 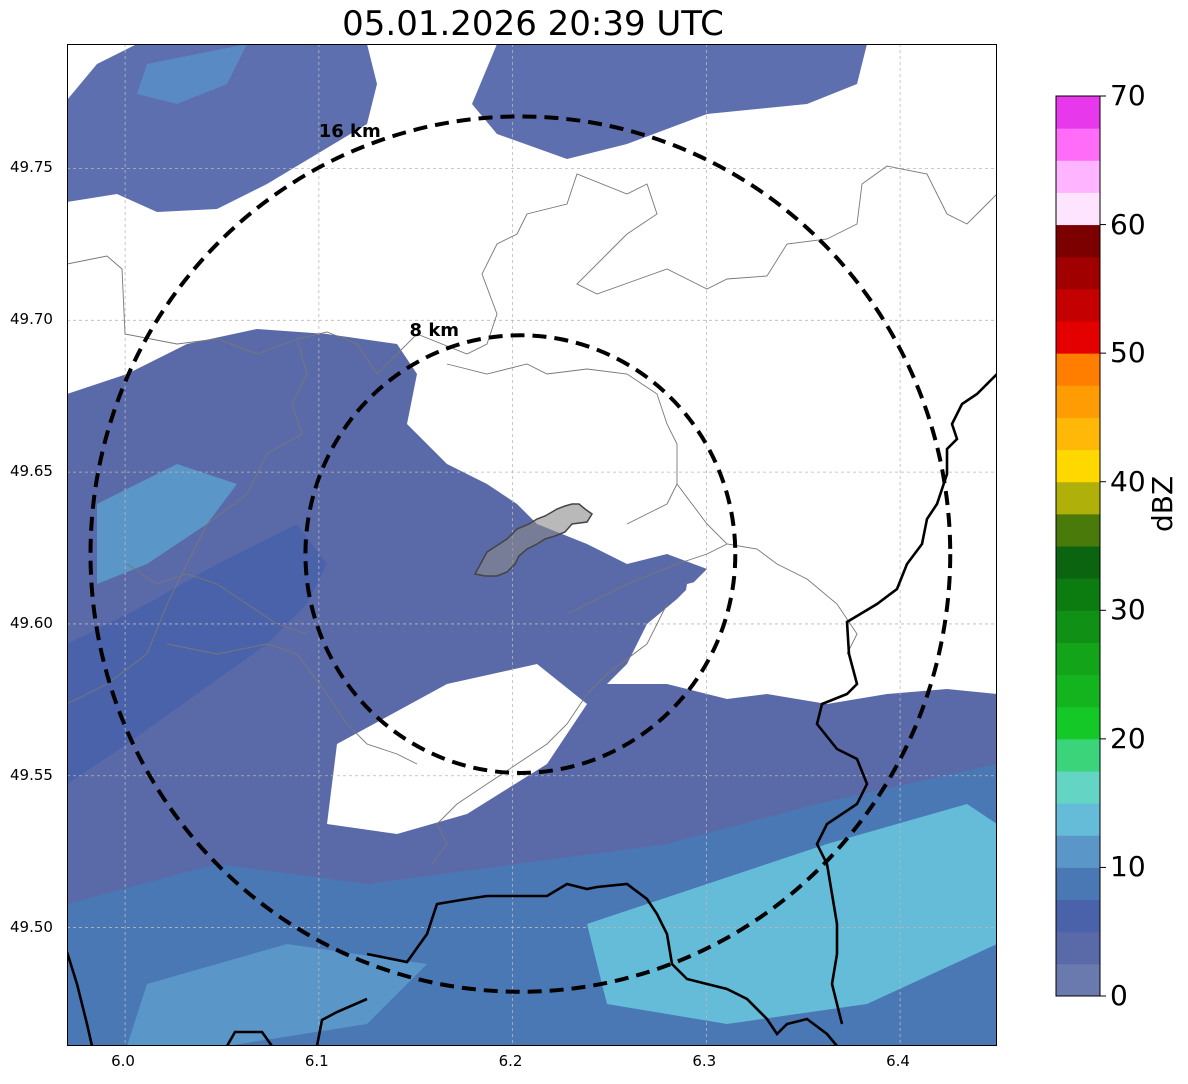 I want to click on colorbar-tick-label: 60, so click(x=1128, y=224).